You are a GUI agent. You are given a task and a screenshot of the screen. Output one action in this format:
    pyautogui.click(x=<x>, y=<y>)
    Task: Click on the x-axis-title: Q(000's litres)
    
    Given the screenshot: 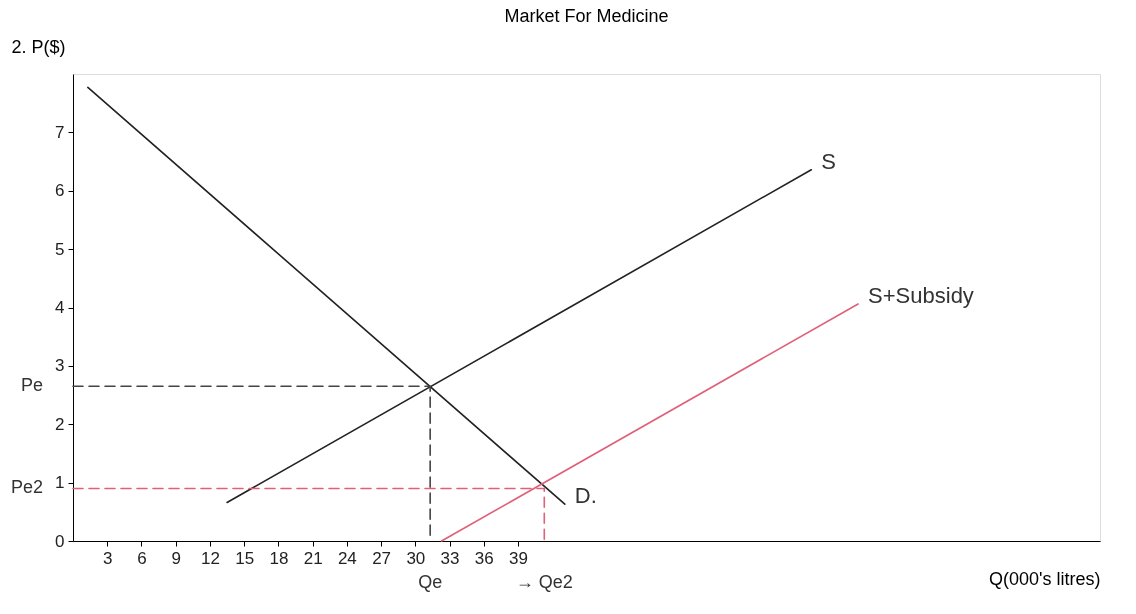 What is the action you would take?
    pyautogui.click(x=1045, y=578)
    